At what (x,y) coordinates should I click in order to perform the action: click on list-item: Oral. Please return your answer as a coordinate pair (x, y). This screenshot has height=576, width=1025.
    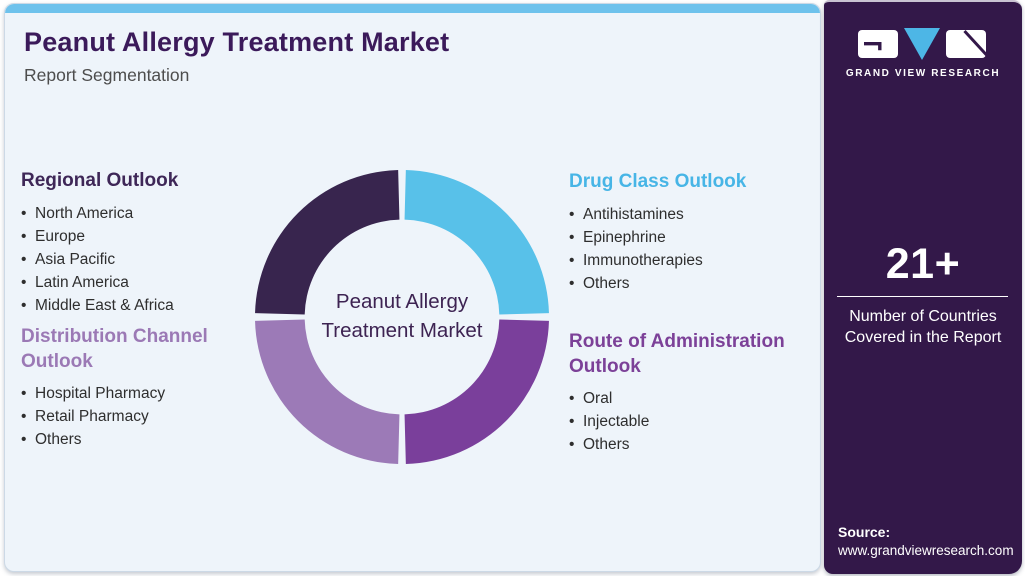
    Looking at the image, I should click on (689, 398).